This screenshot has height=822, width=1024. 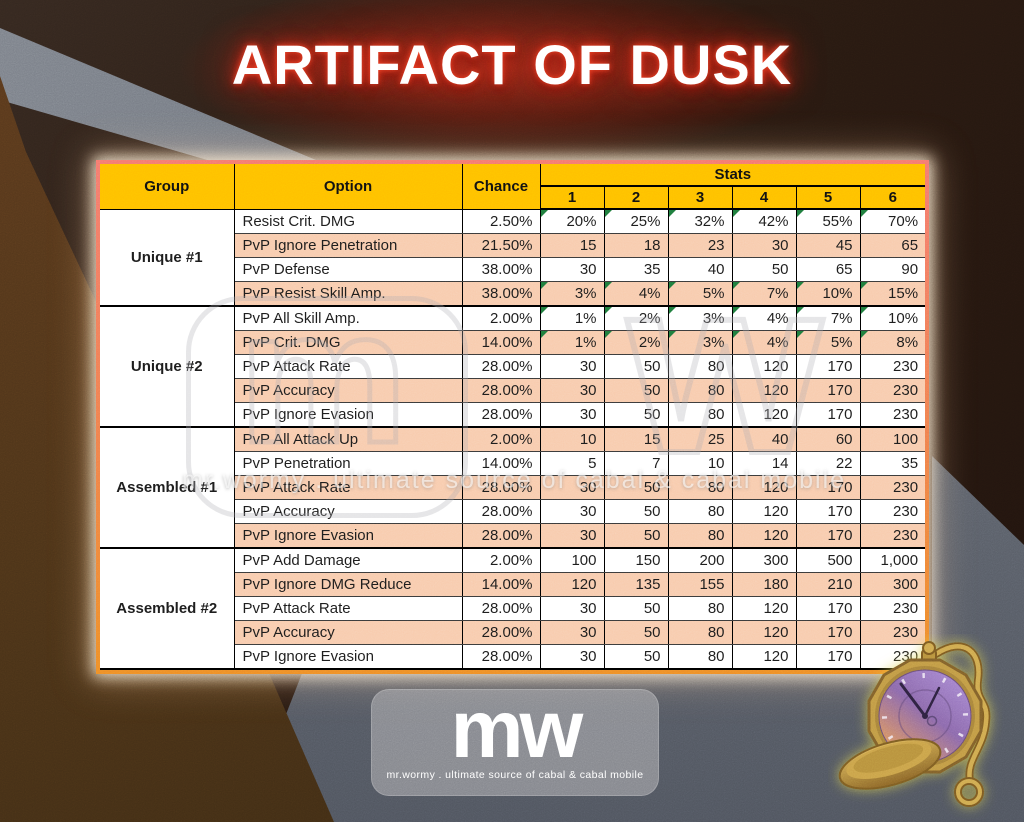 I want to click on mw-logo: mw, so click(x=517, y=729).